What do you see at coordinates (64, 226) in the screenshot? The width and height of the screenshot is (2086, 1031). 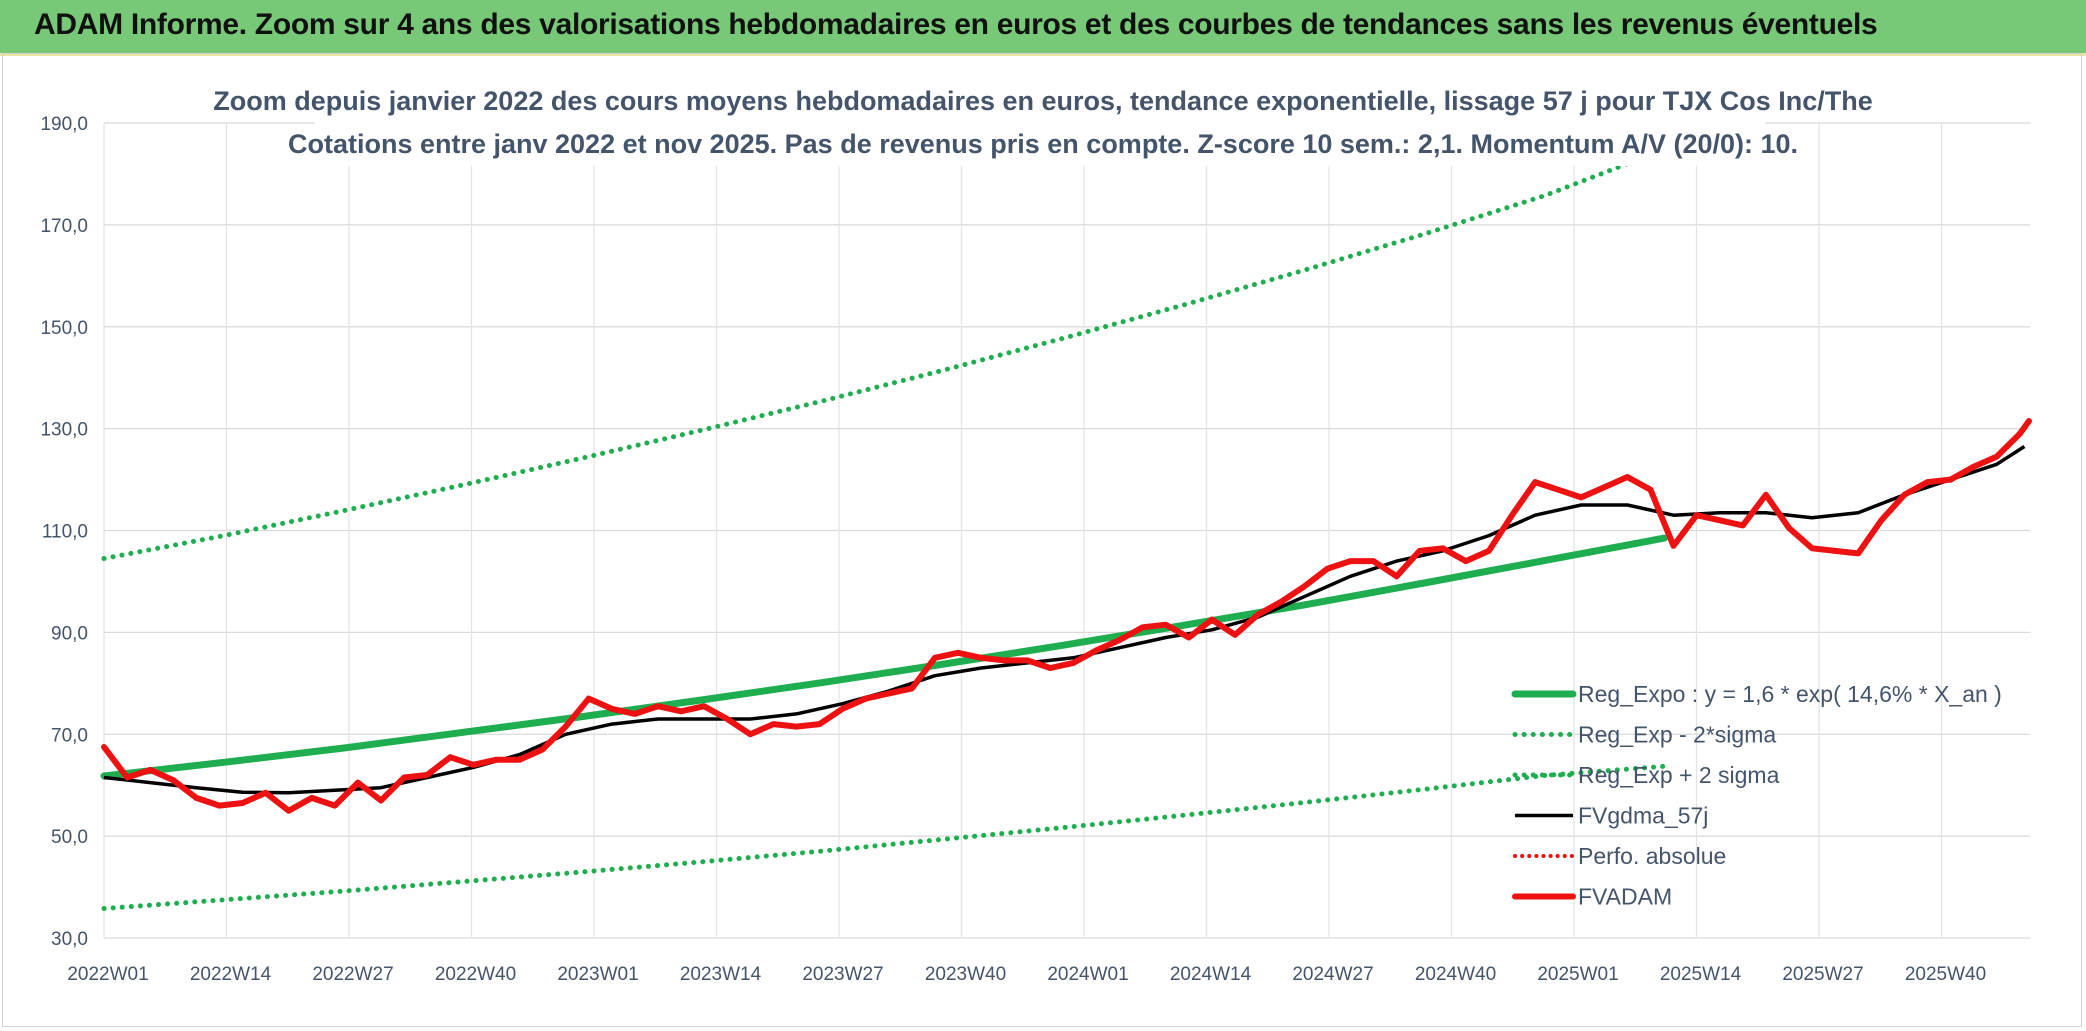 I see `y-tick-label: 170,0` at bounding box center [64, 226].